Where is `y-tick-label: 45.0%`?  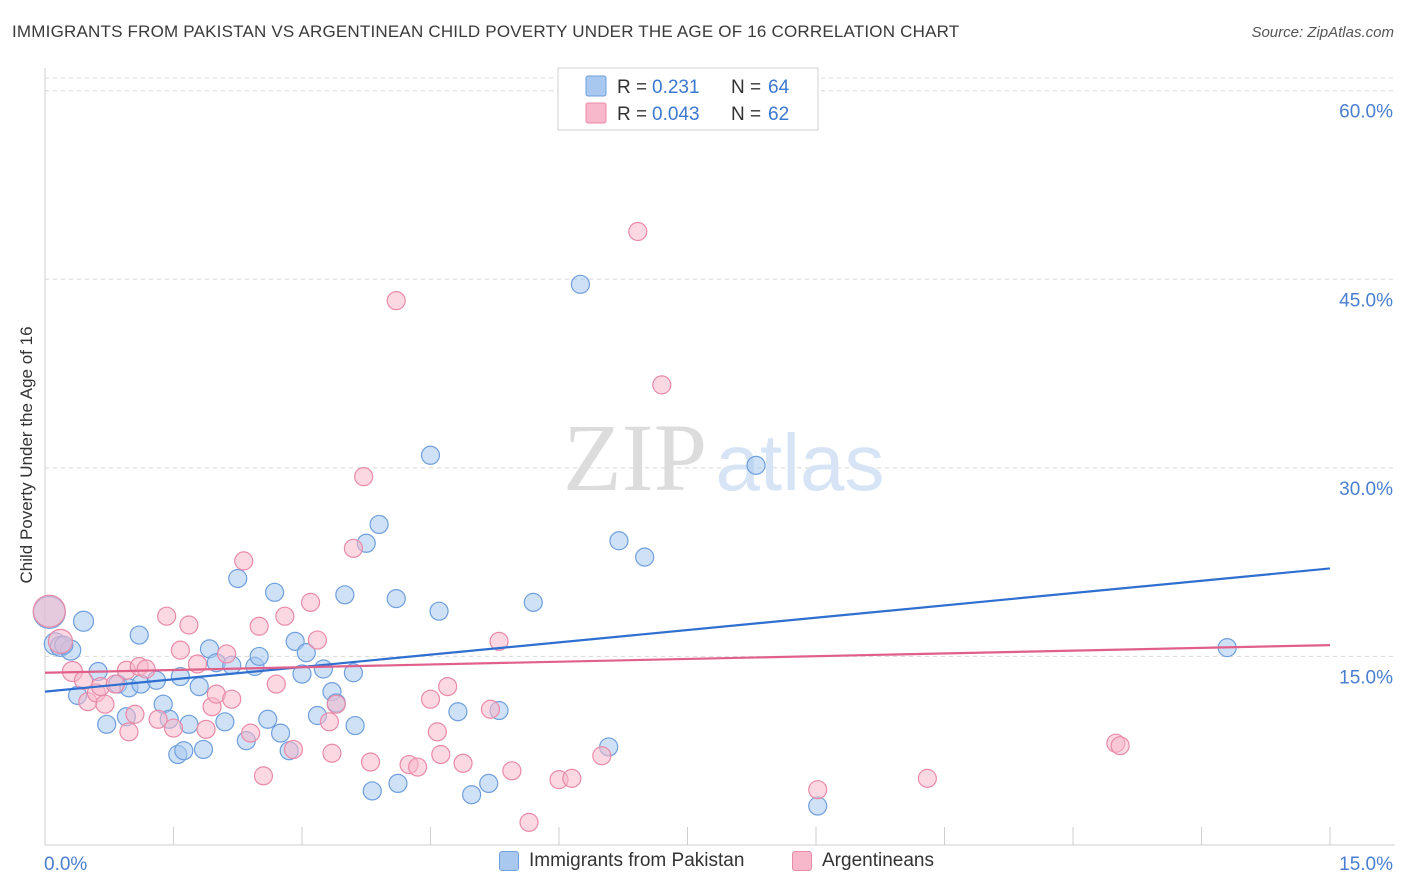
y-tick-label: 45.0% is located at coordinates (1366, 300).